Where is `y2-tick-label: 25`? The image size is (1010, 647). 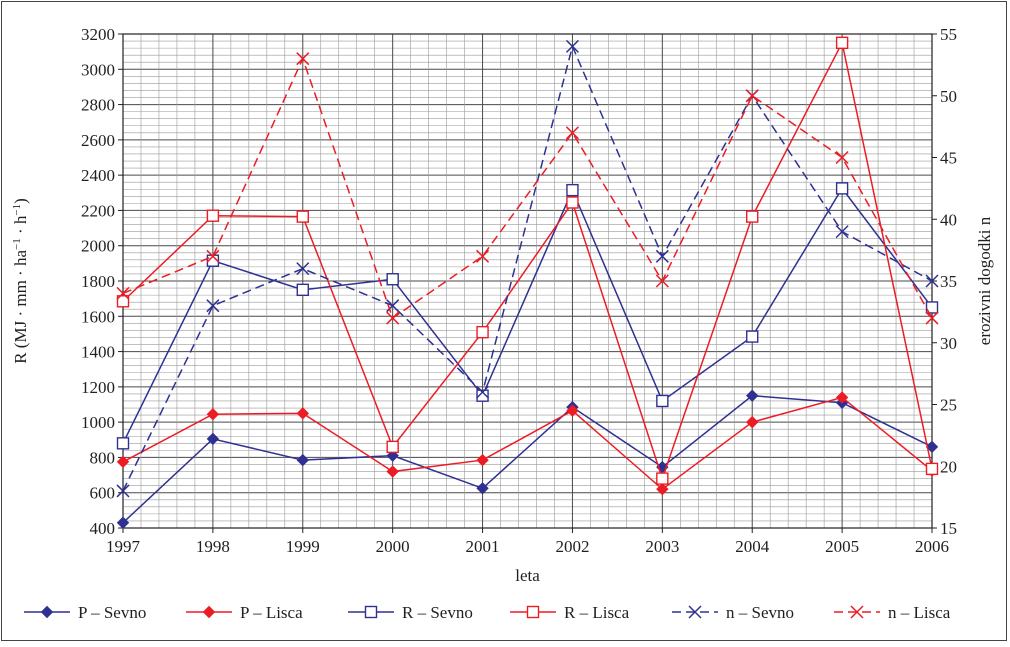
y2-tick-label: 25 is located at coordinates (948, 405).